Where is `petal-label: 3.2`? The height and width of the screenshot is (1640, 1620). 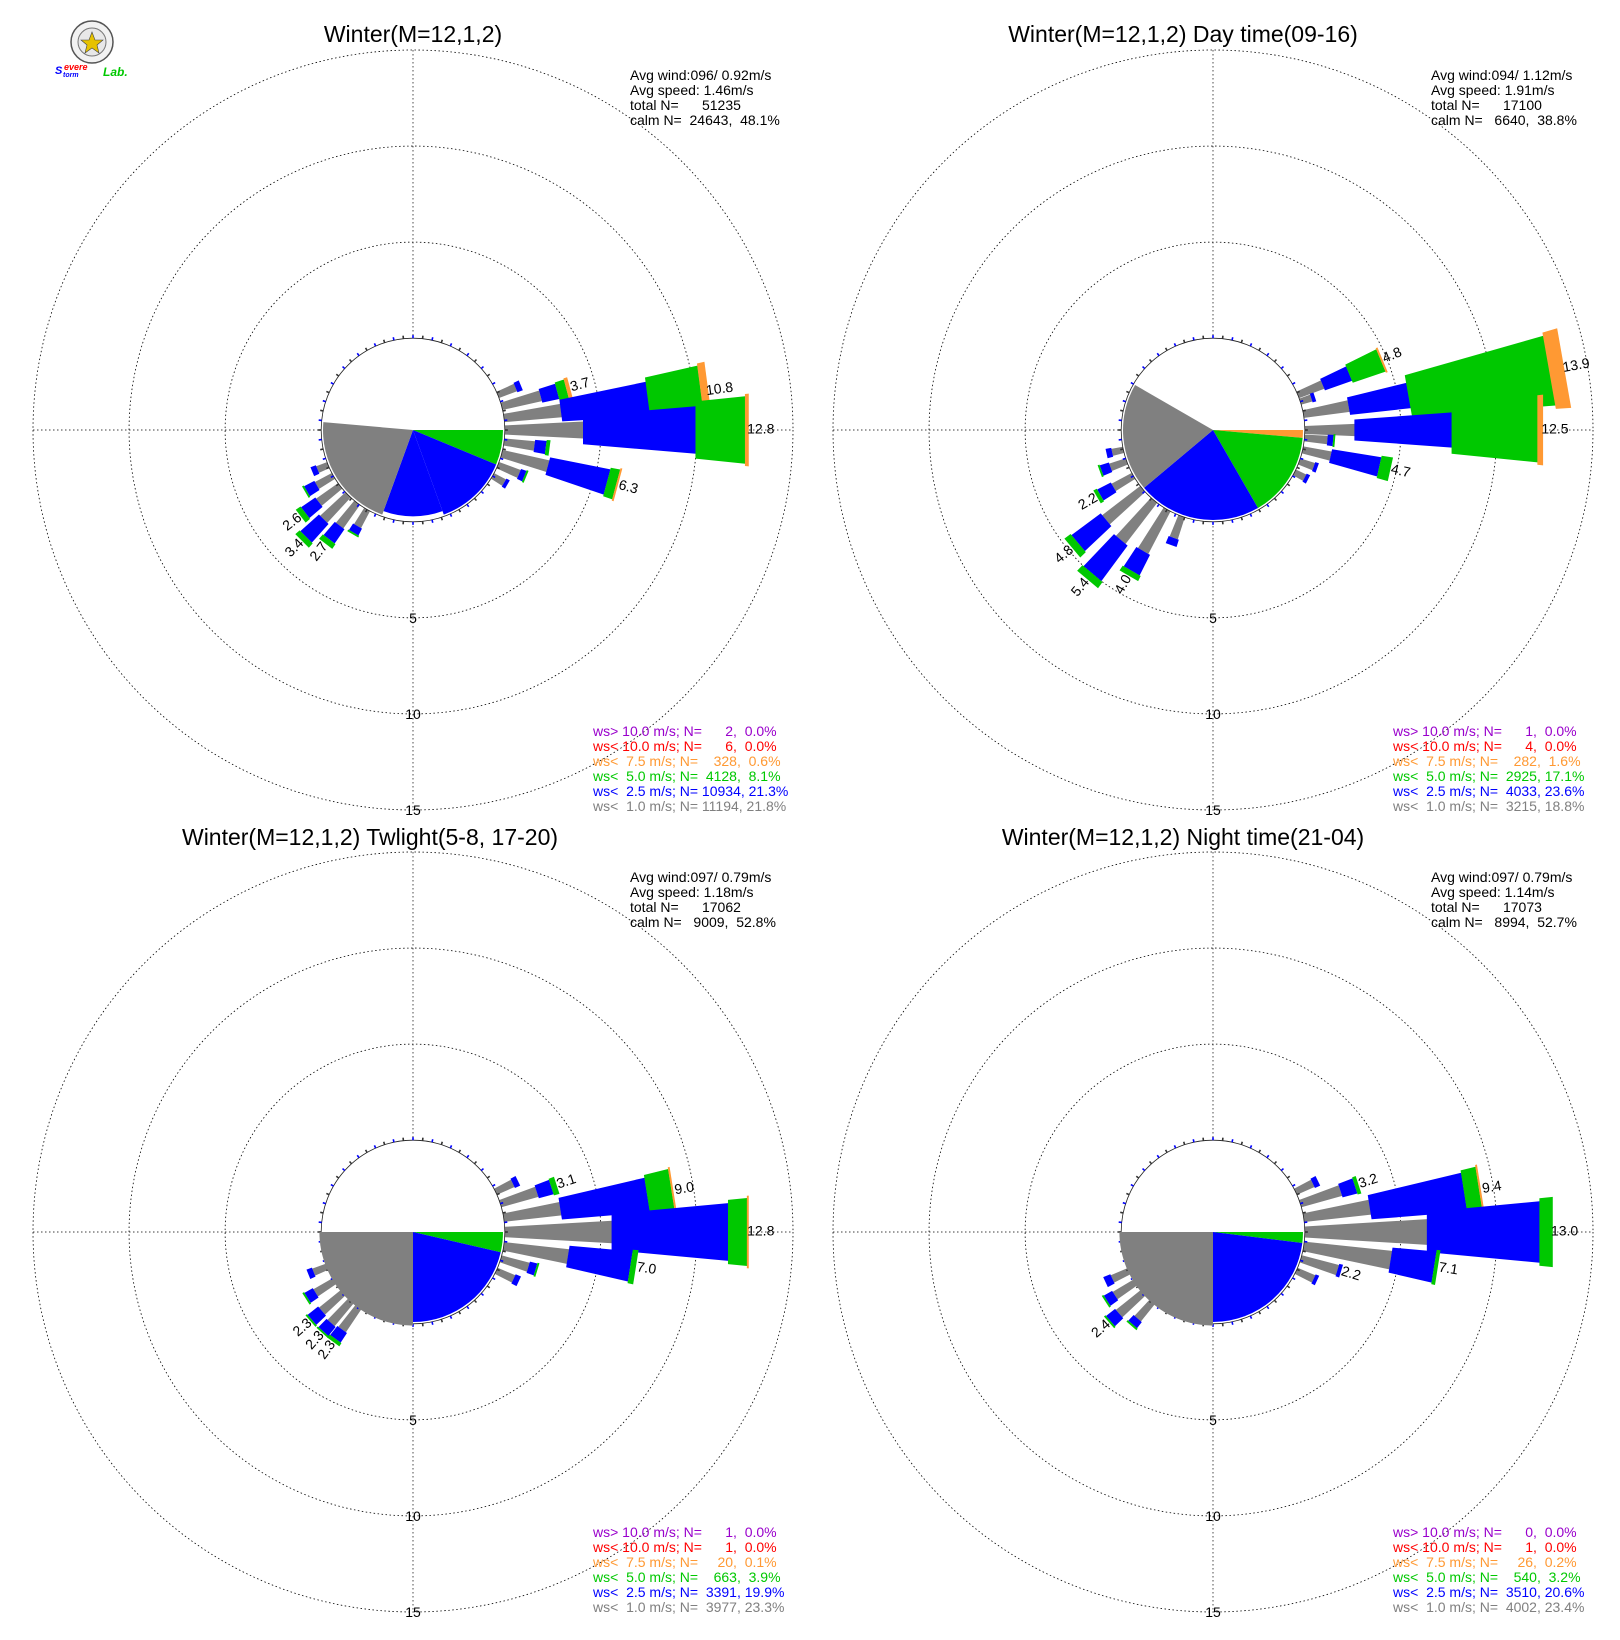
petal-label: 3.2 is located at coordinates (1368, 1180).